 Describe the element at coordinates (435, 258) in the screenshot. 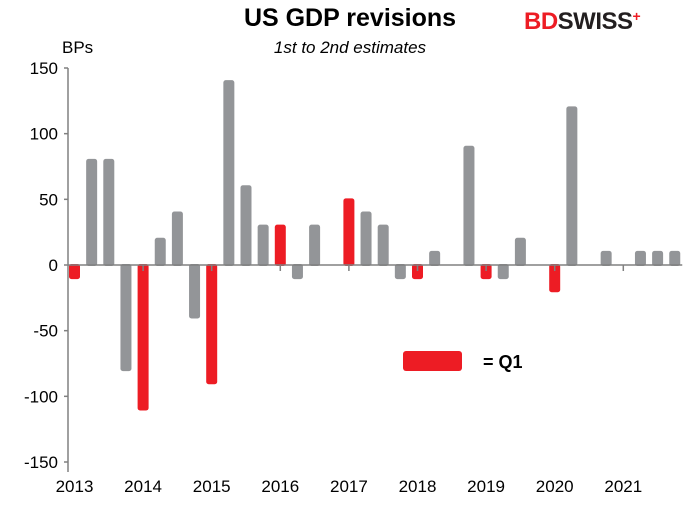

I see `bar-2018Q2` at that location.